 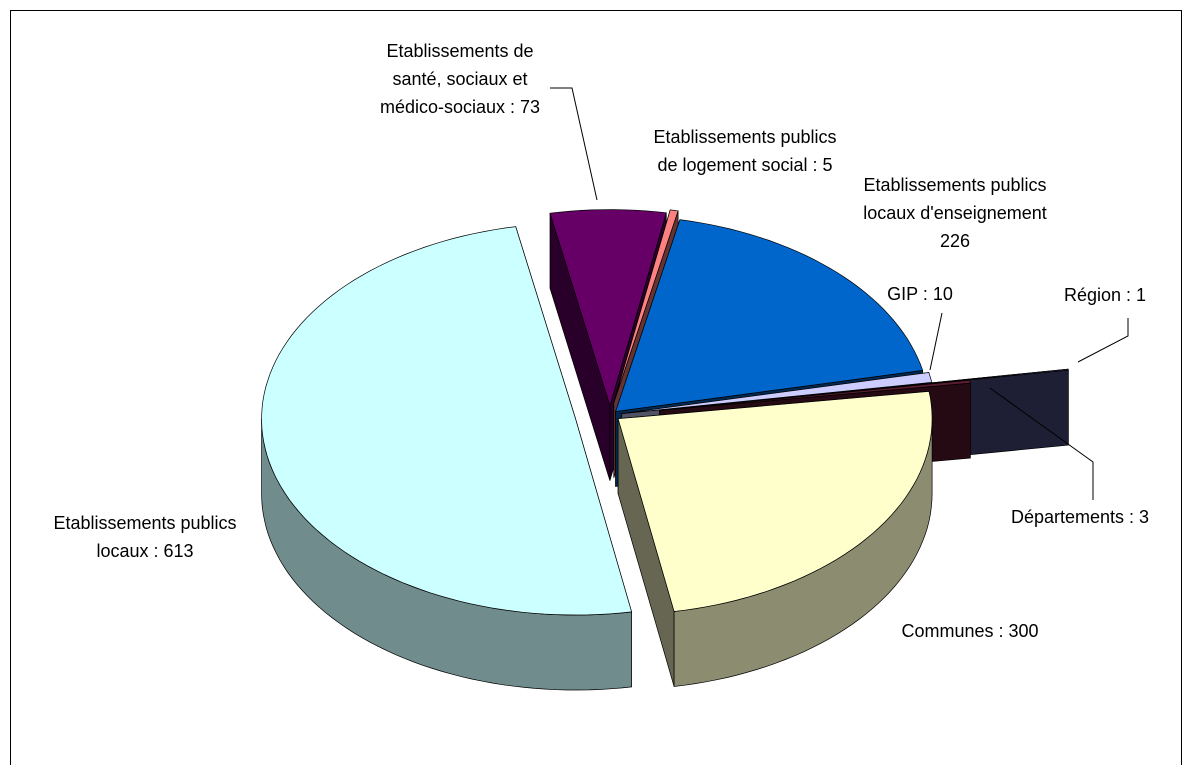 What do you see at coordinates (1105, 295) in the screenshot?
I see `slice-label: Région : 1` at bounding box center [1105, 295].